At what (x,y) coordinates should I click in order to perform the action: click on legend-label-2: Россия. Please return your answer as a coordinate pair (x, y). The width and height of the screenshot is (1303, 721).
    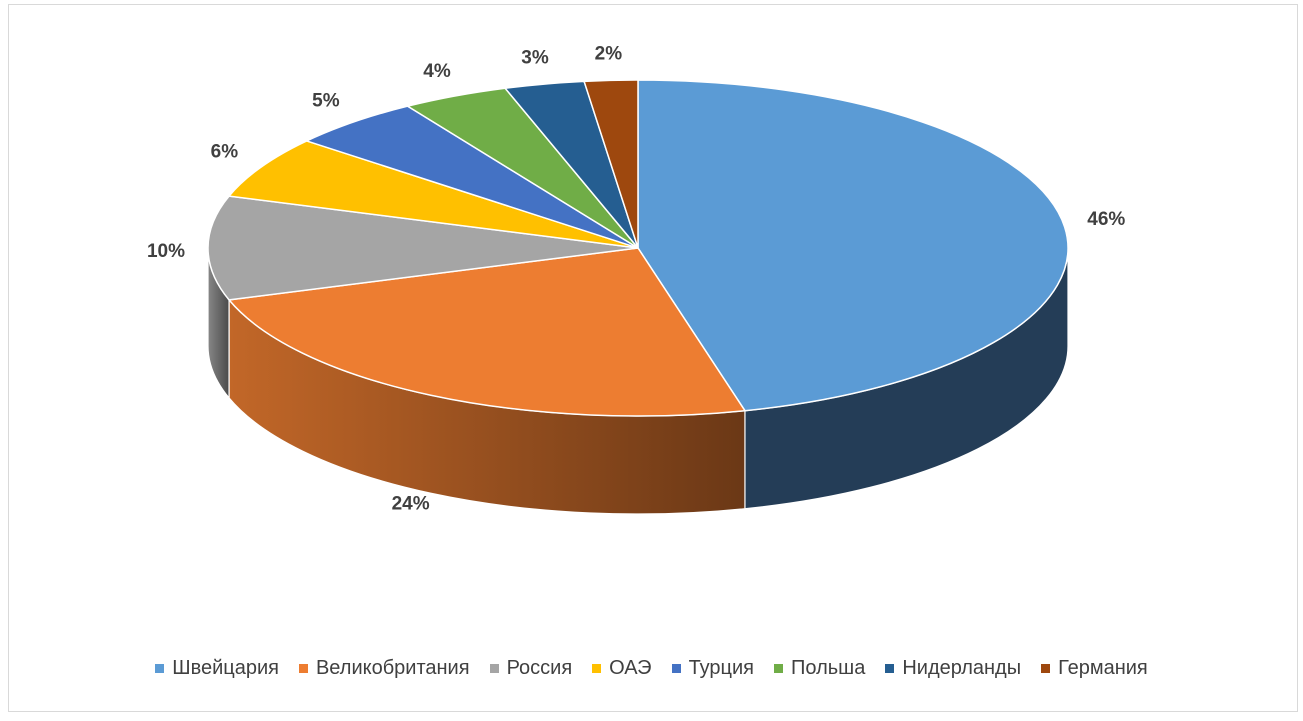
    Looking at the image, I should click on (539, 668).